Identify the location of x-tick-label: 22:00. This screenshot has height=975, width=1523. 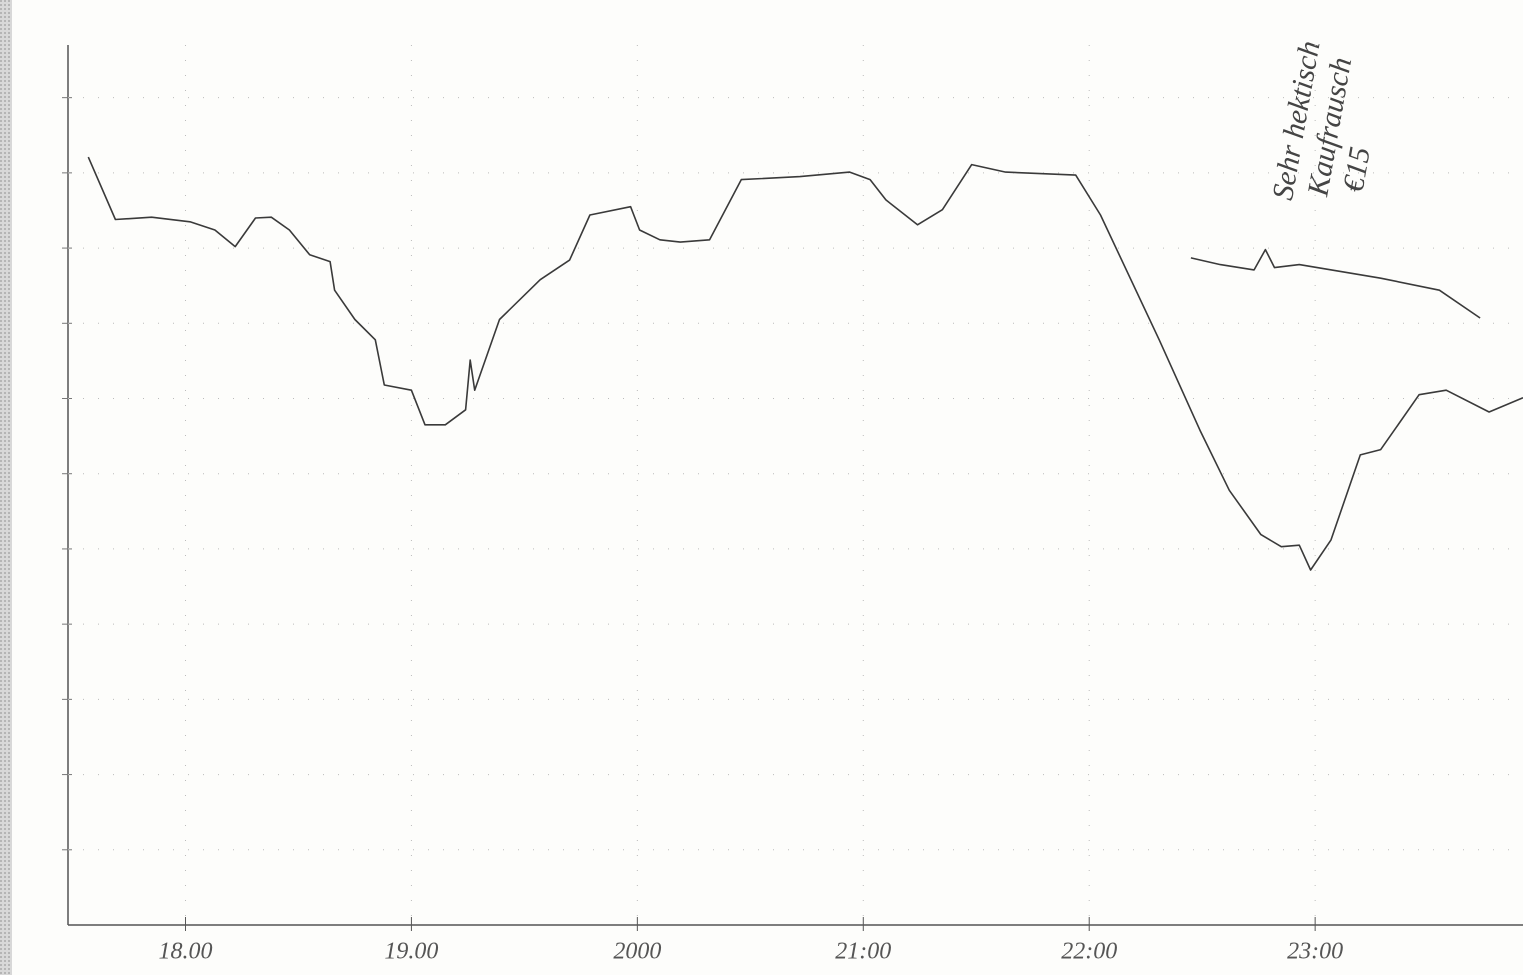
(1089, 952).